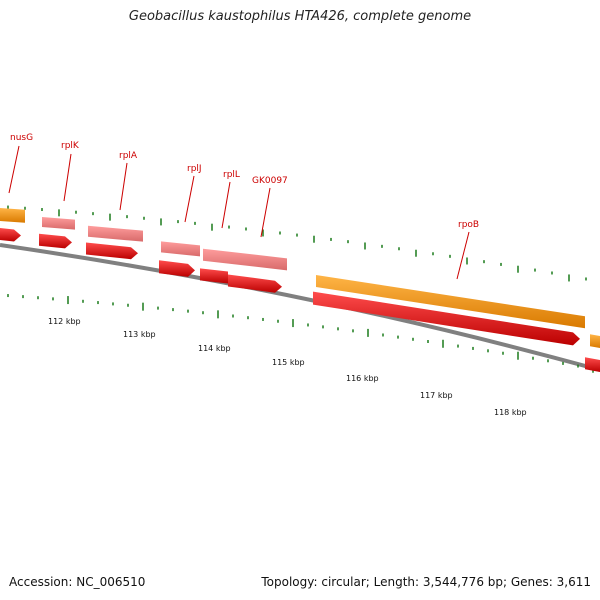 The image size is (600, 600). Describe the element at coordinates (77, 582) in the screenshot. I see `accession-label: Accession: NC_006510` at that location.